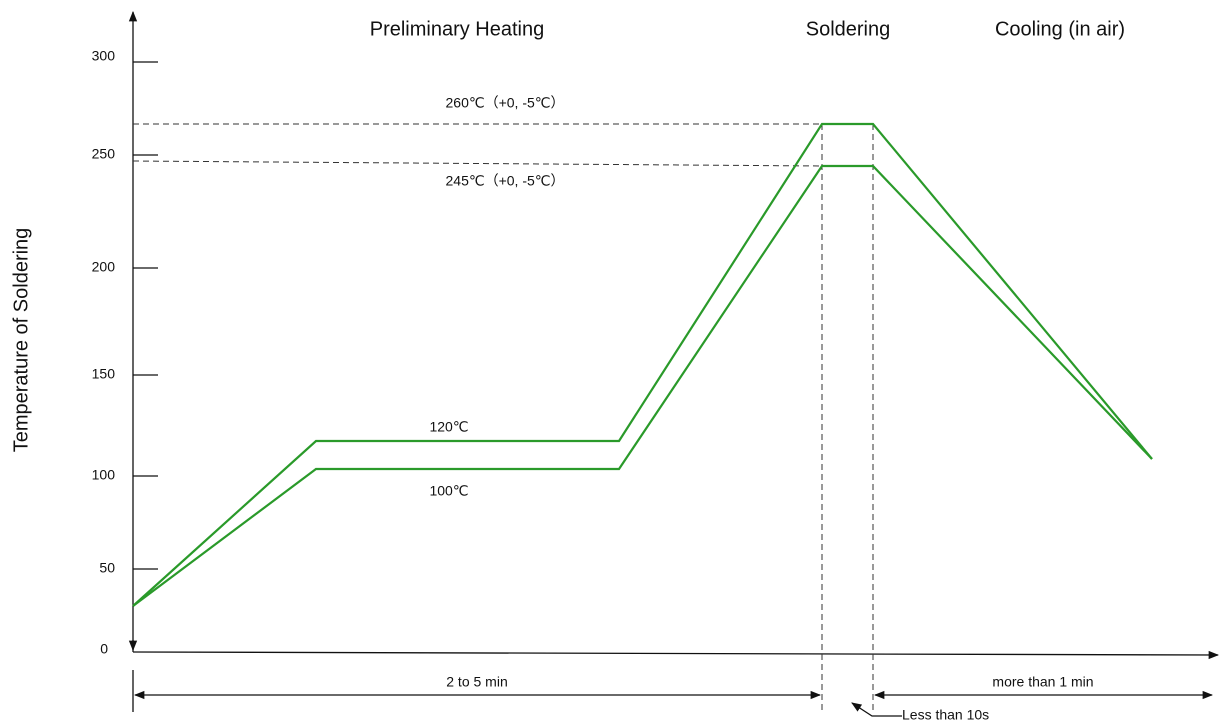 The width and height of the screenshot is (1223, 726). I want to click on y-axis-label: Temperature of Soldering, so click(21, 340).